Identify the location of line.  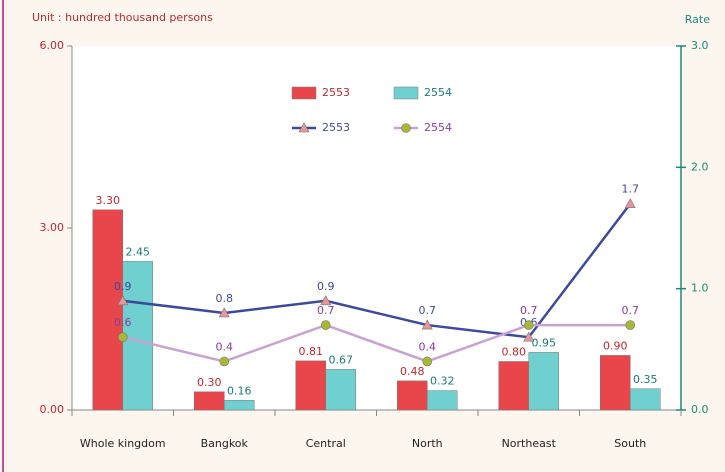
(376, 343).